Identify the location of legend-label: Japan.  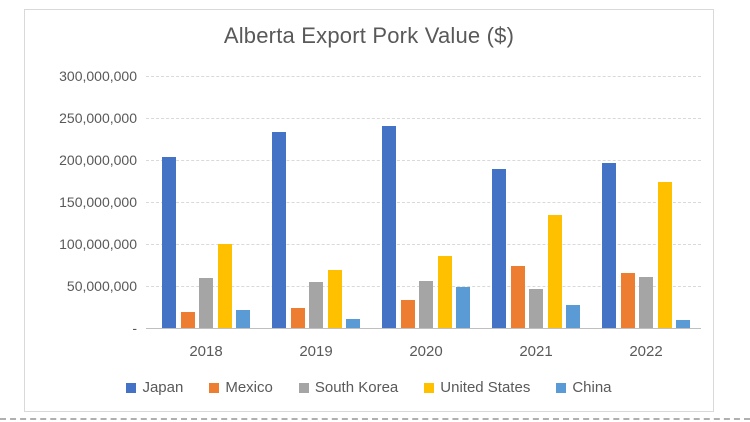
(163, 387).